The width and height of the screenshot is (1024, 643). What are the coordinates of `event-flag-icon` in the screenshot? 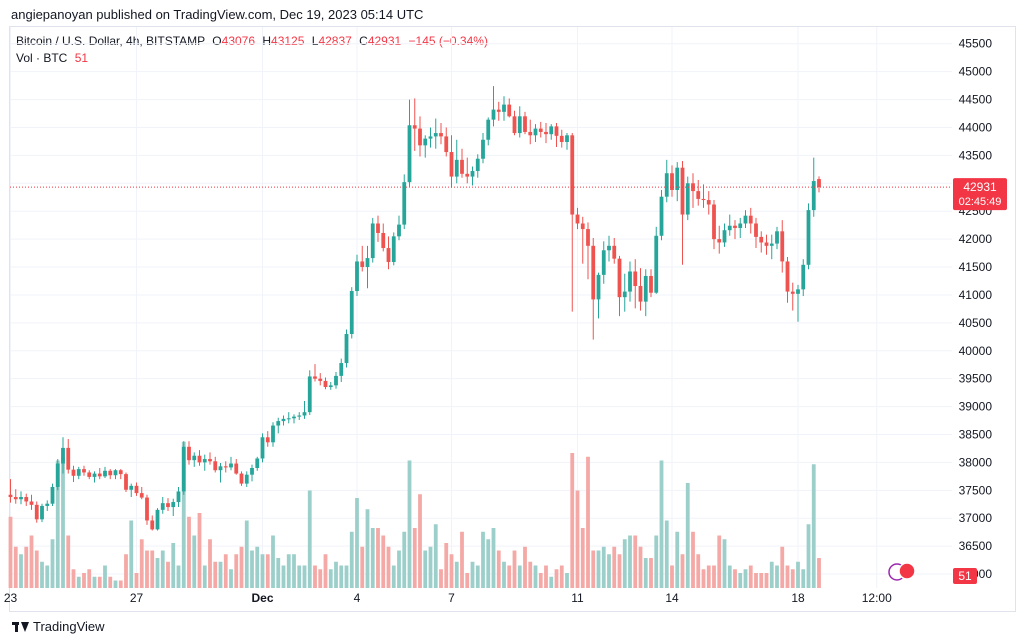 It's located at (907, 571).